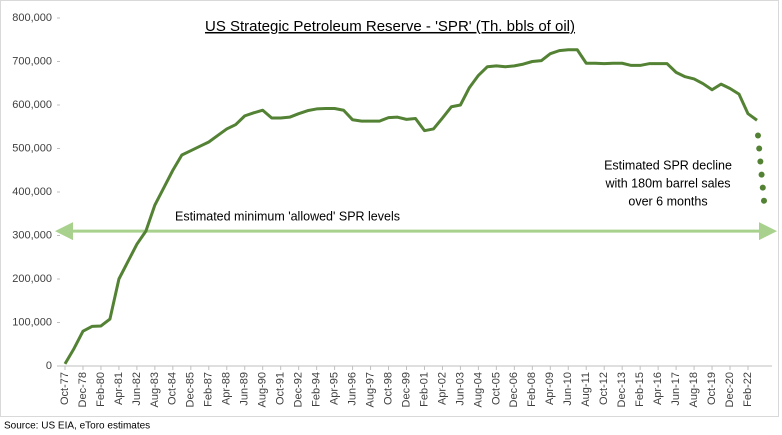 This screenshot has height=435, width=782. I want to click on x-tick-label: Feb-15, so click(640, 389).